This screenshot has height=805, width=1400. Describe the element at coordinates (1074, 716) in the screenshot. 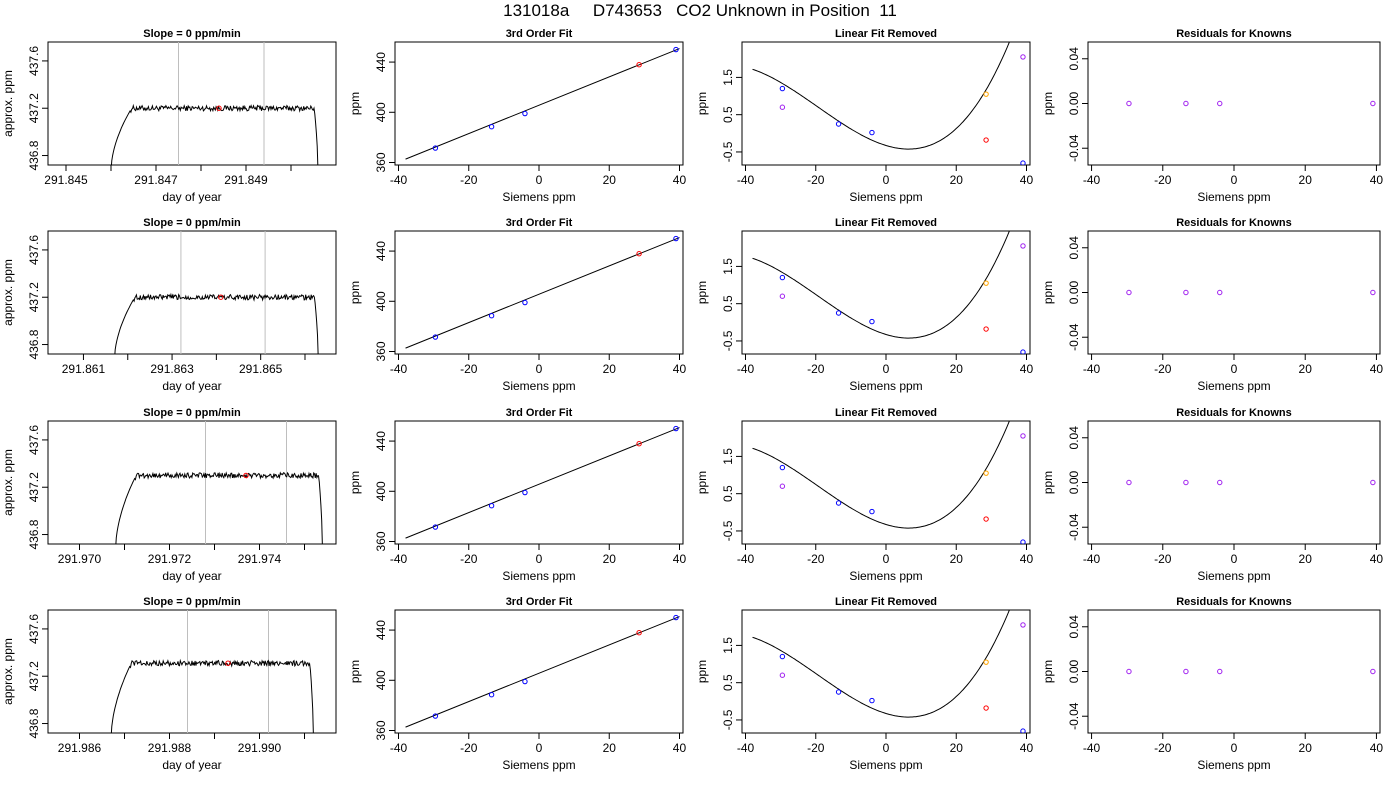

I see `r4-residuals-y-tick-label: -0.04` at that location.